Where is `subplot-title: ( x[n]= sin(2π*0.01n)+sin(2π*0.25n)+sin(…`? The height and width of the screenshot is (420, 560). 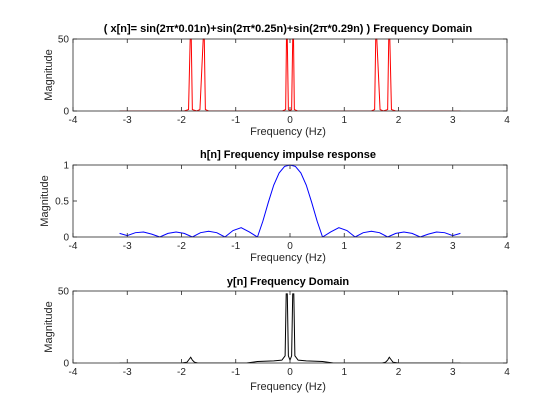
subplot-title: ( x[n]= sin(2π*0.01n)+sin(2π*0.25n)+sin(… is located at coordinates (288, 29).